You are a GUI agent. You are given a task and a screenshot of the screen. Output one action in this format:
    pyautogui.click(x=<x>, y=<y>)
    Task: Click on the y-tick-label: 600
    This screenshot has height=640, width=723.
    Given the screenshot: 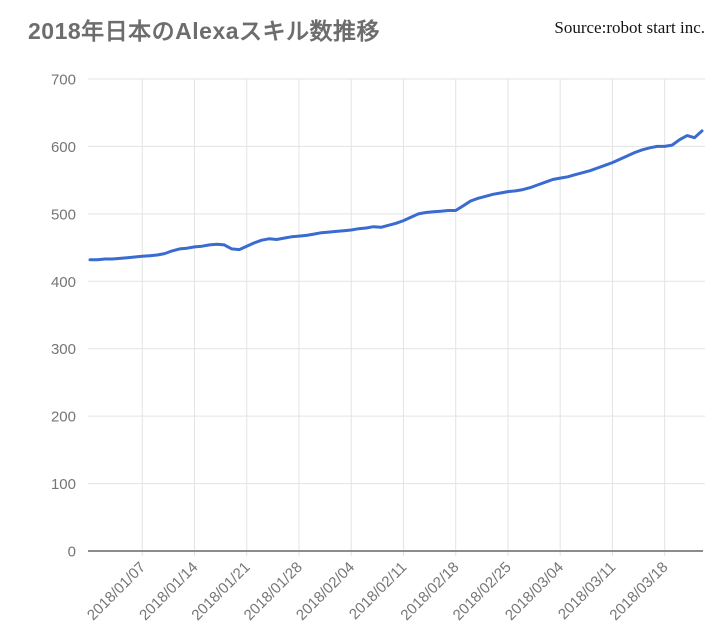 What is the action you would take?
    pyautogui.click(x=63, y=147)
    